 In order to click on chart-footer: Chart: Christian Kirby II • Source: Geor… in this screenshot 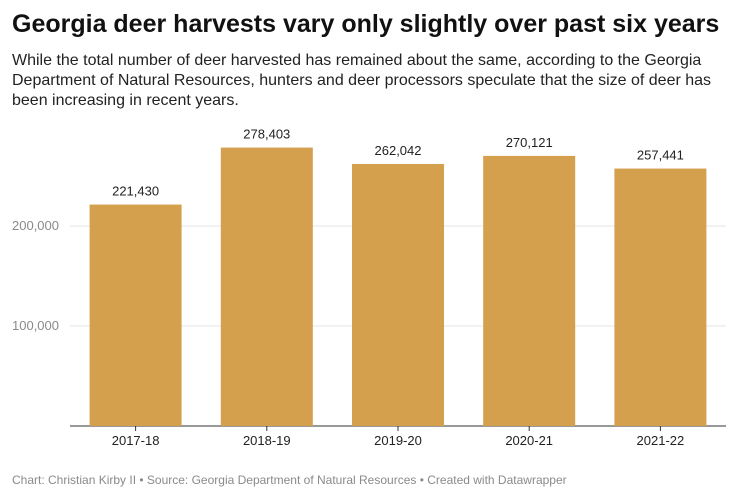, I will do `click(289, 480)`.